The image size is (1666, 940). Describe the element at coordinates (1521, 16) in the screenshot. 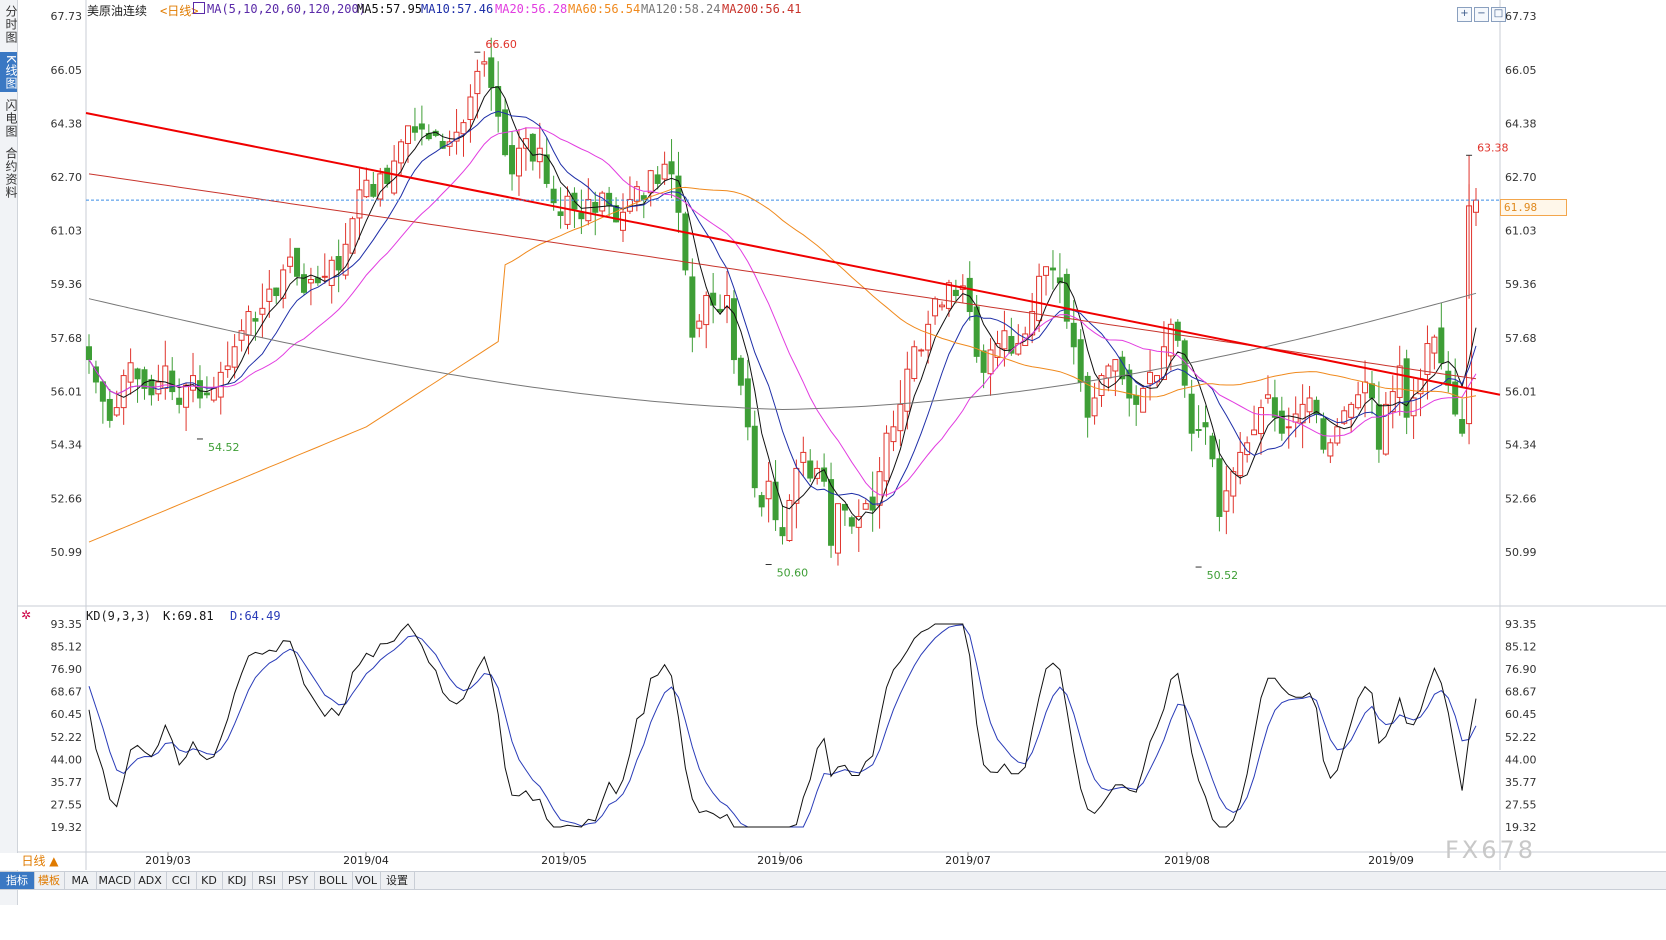

I see `price-tick-right: 67.73` at that location.